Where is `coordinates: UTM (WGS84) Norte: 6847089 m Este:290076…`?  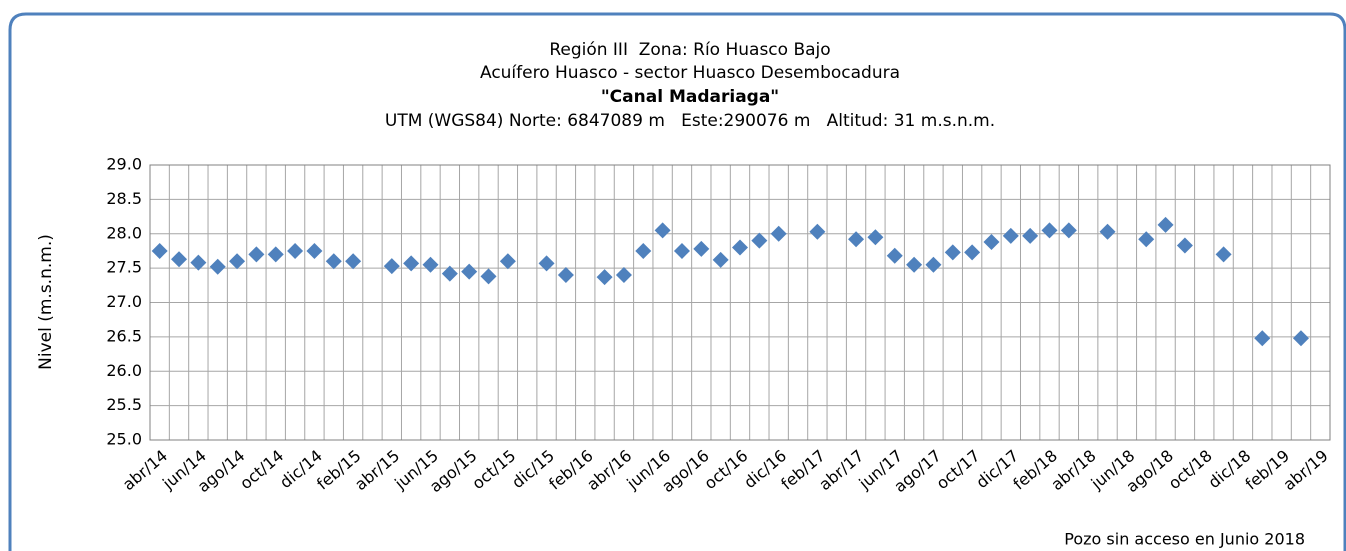 coordinates: UTM (WGS84) Norte: 6847089 m Este:290076… is located at coordinates (690, 121).